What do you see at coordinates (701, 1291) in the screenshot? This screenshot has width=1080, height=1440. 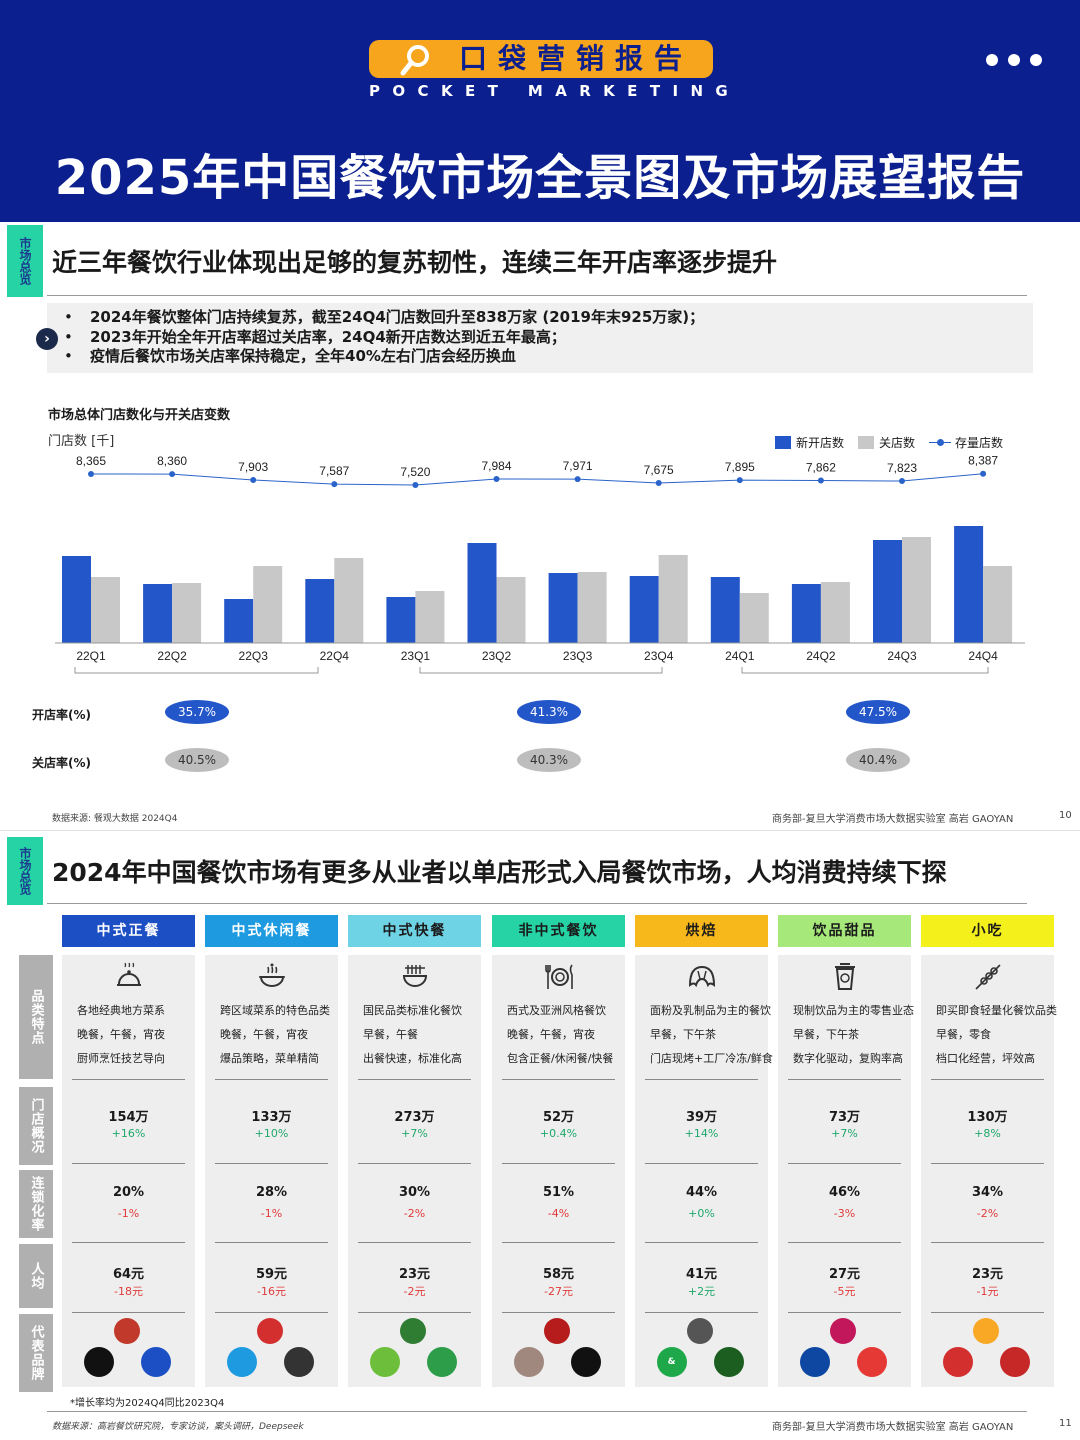 I see `avg-spend-change: +2元` at bounding box center [701, 1291].